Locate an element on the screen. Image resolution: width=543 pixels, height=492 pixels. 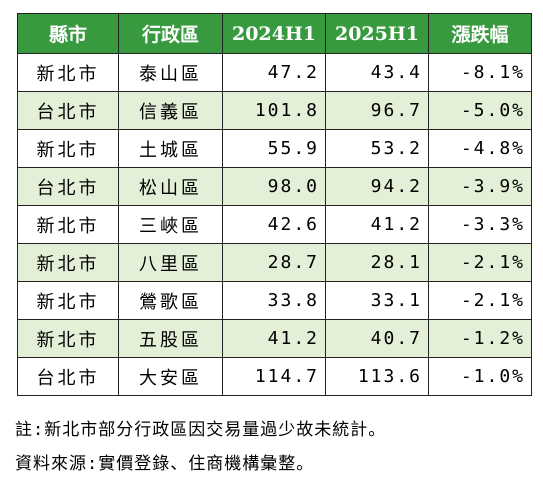
cell-change: -1.2% is located at coordinates (480, 338).